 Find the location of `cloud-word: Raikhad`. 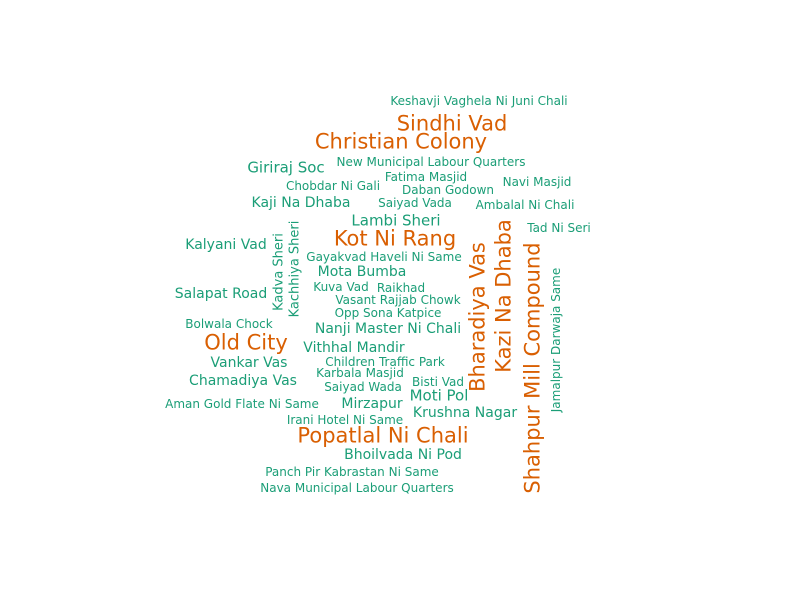

cloud-word: Raikhad is located at coordinates (401, 288).